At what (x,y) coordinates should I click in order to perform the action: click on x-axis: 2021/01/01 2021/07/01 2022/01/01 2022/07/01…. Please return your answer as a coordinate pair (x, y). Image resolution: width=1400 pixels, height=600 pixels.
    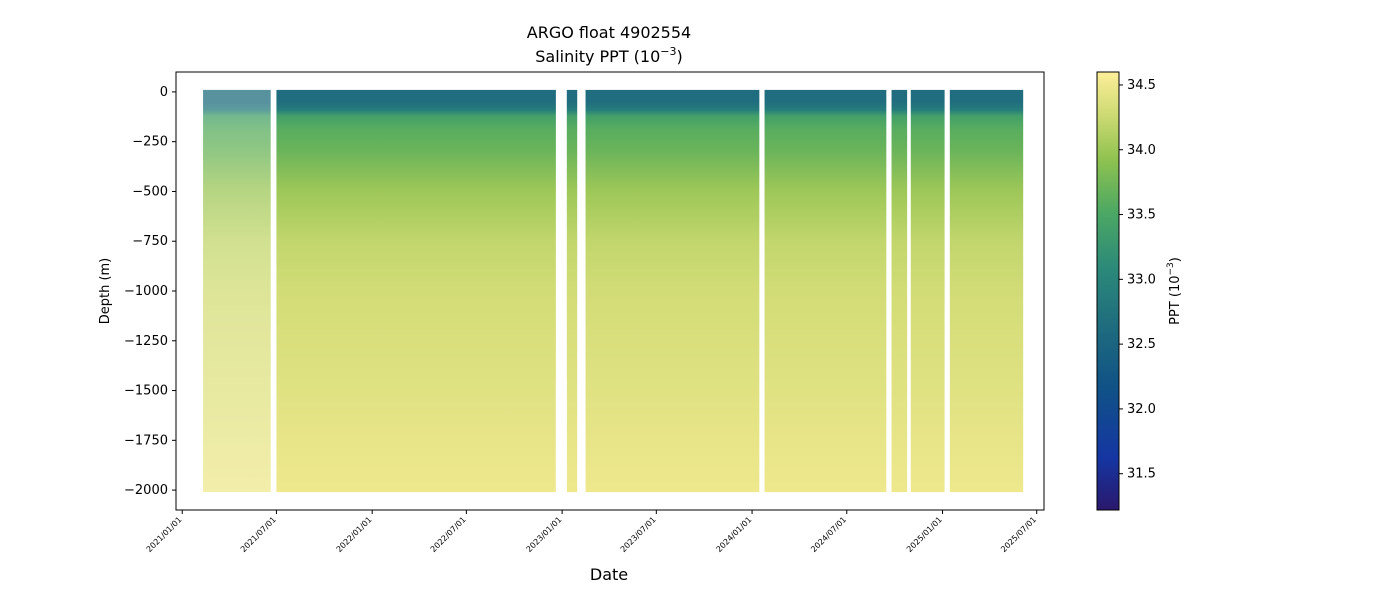
    Looking at the image, I should click on (591, 532).